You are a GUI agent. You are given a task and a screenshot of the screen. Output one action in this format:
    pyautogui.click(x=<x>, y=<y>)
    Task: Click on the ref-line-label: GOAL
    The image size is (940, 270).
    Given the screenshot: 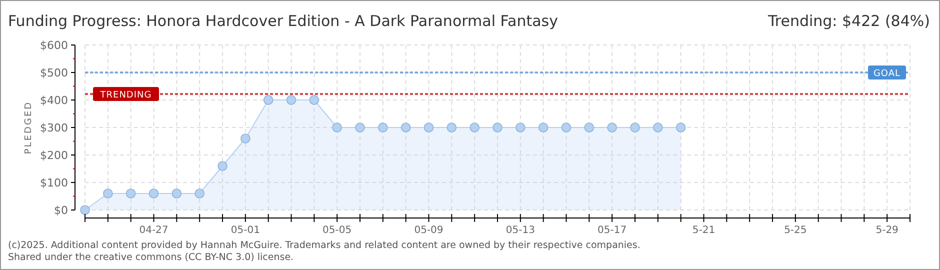 What is the action you would take?
    pyautogui.click(x=887, y=74)
    